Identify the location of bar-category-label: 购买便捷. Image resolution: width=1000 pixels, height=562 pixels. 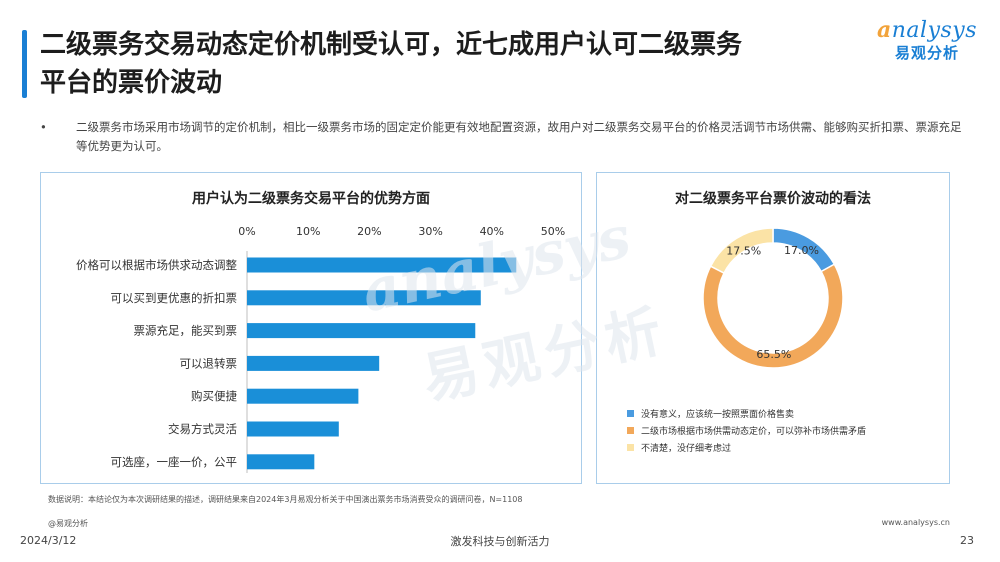
(214, 396).